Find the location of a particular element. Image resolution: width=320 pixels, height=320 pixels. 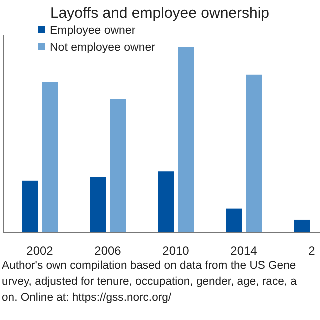

legend-label: Employee owner is located at coordinates (93, 31).